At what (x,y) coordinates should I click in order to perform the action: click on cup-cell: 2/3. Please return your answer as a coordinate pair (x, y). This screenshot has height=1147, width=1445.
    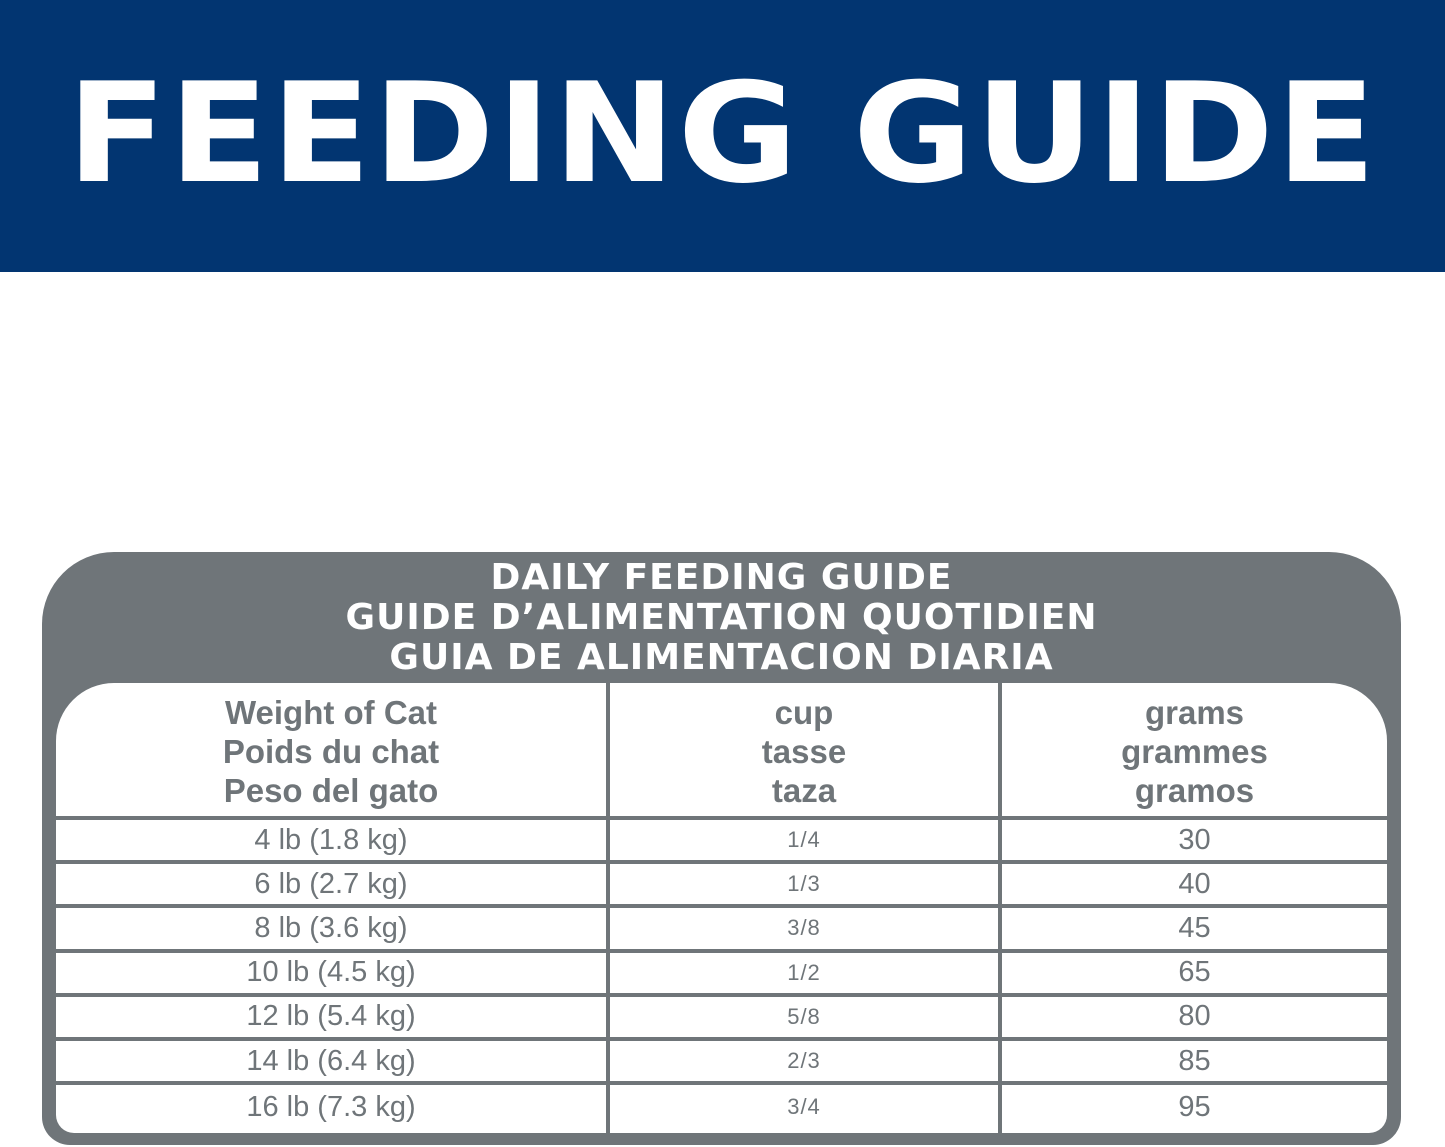
    Looking at the image, I should click on (804, 1061).